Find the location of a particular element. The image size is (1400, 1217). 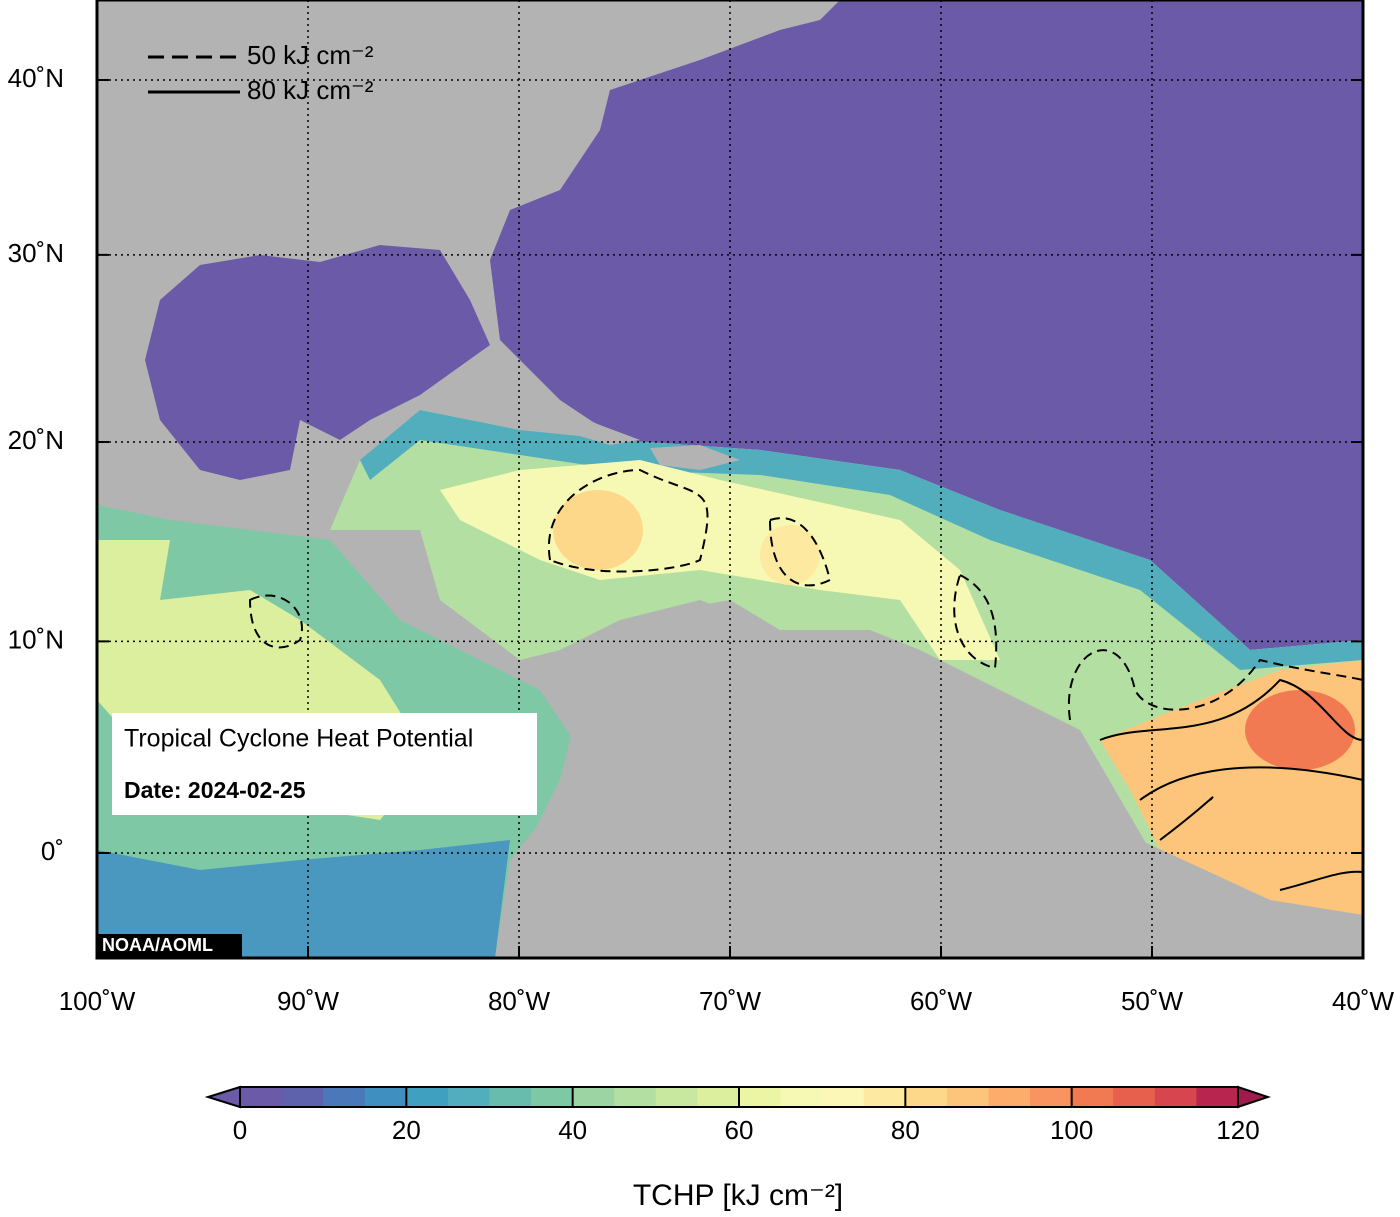

x-tick-label: 70˚W is located at coordinates (730, 1001).